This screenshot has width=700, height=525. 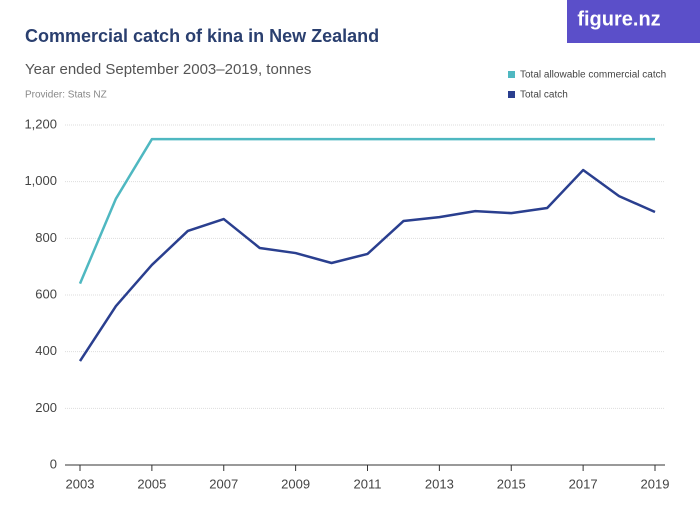 I want to click on x-tick-label: 2005, so click(x=151, y=483).